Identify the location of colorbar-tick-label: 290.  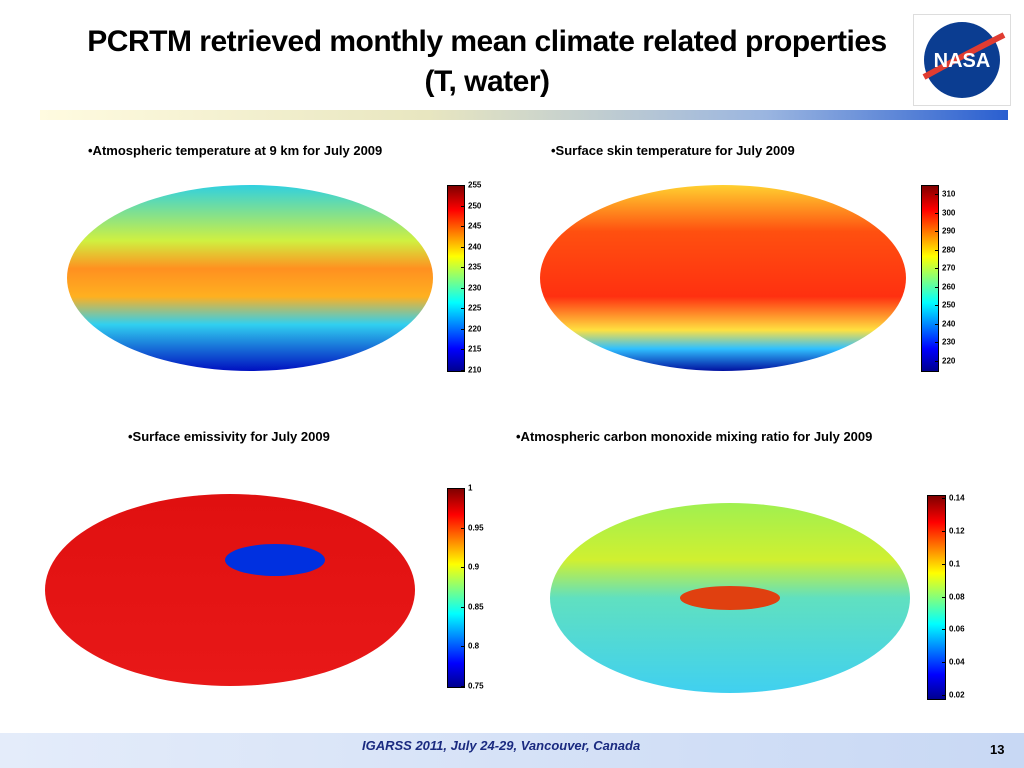
(949, 231).